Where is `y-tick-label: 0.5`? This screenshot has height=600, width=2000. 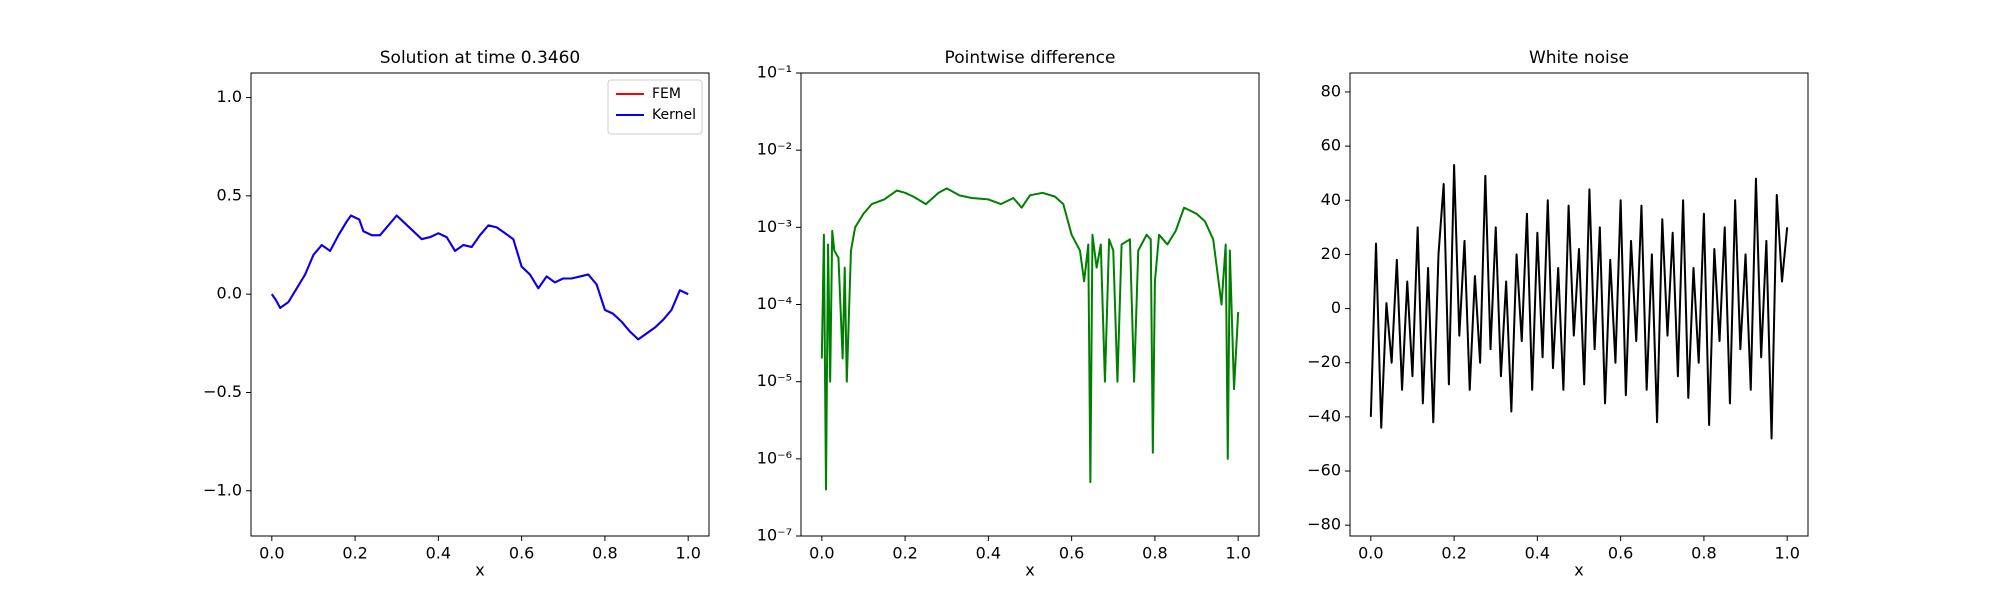
y-tick-label: 0.5 is located at coordinates (229, 194).